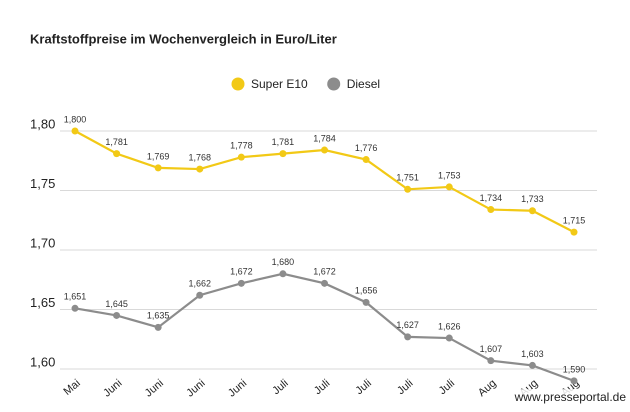 The width and height of the screenshot is (630, 412). I want to click on value-label: 1,590, so click(574, 369).